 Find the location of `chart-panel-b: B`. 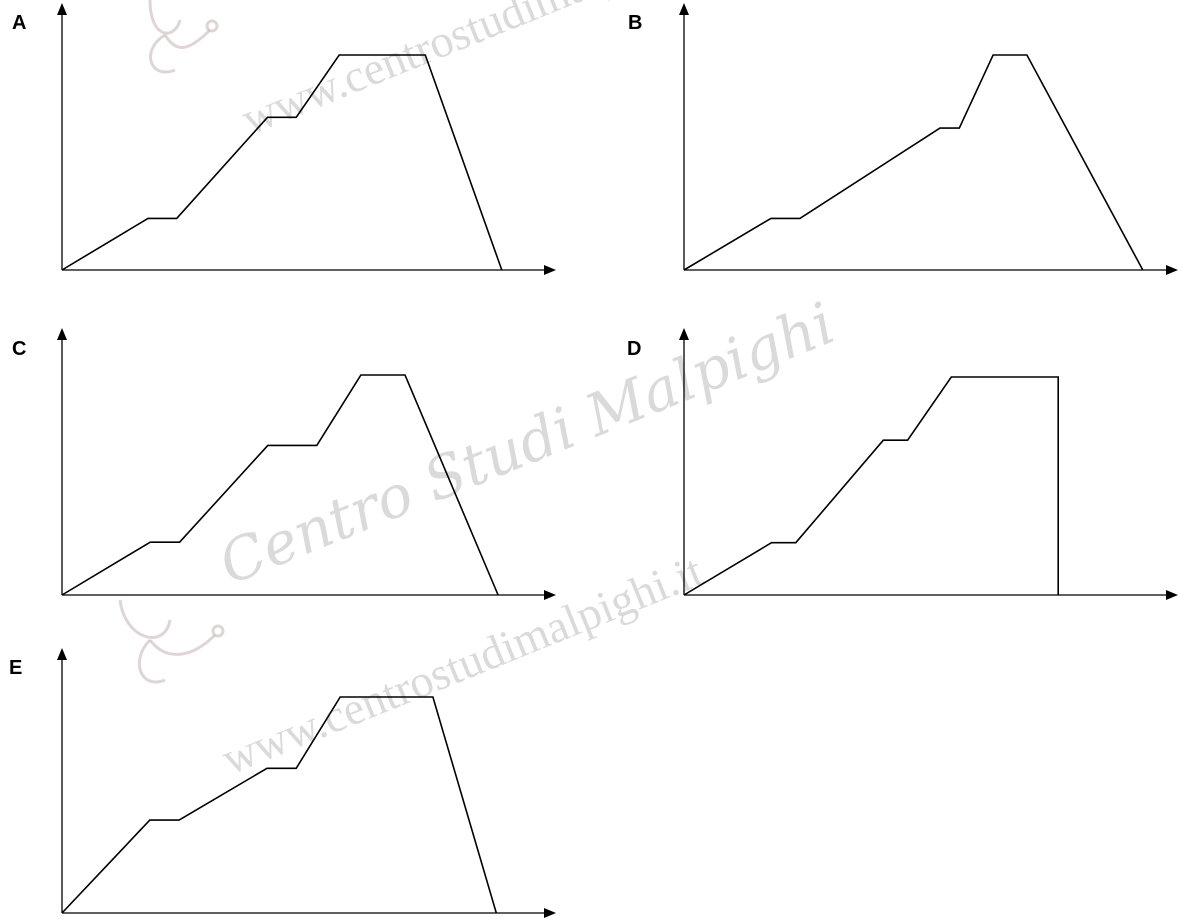

chart-panel-b: B is located at coordinates (903, 139).